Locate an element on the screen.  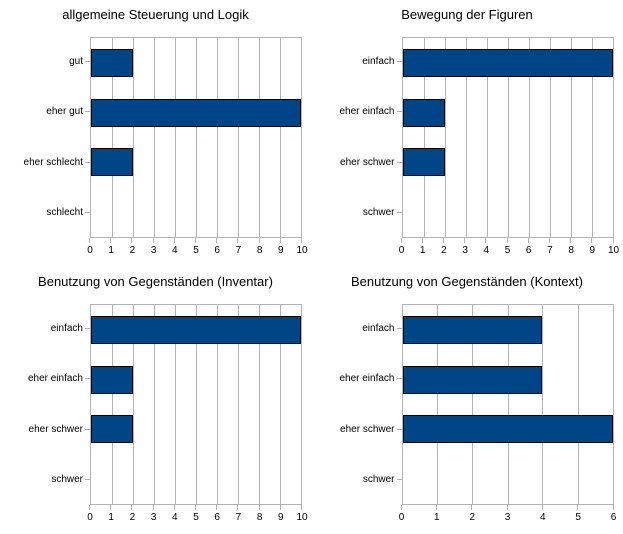
bar-eher-gut is located at coordinates (196, 112).